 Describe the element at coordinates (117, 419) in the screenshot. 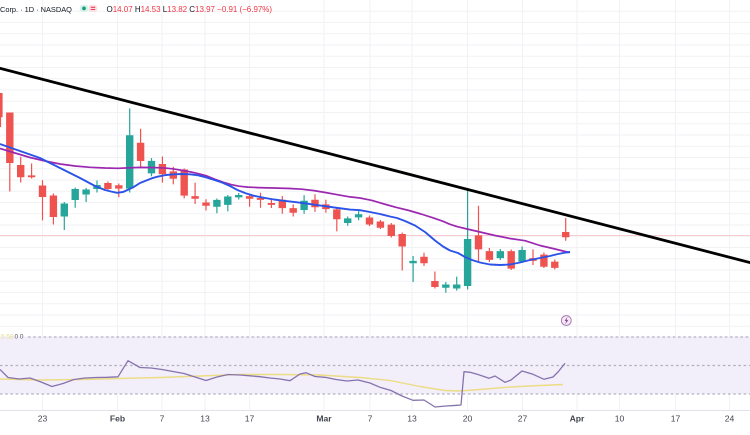

I see `svg-text: Feb` at that location.